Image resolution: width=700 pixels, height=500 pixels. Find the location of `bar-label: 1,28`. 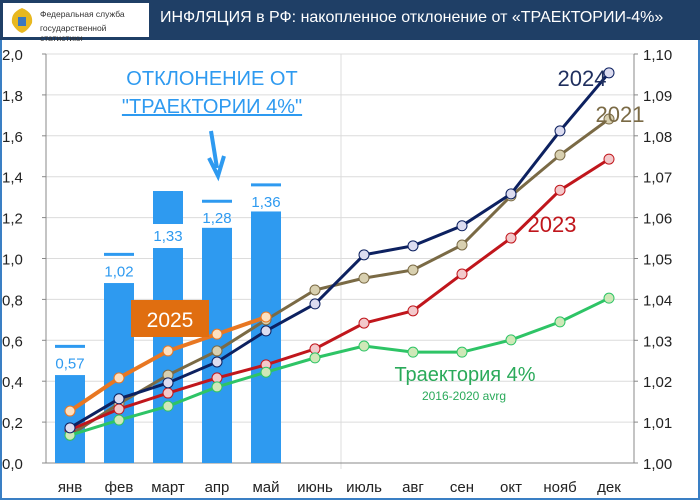

bar-label: 1,28 is located at coordinates (216, 218).